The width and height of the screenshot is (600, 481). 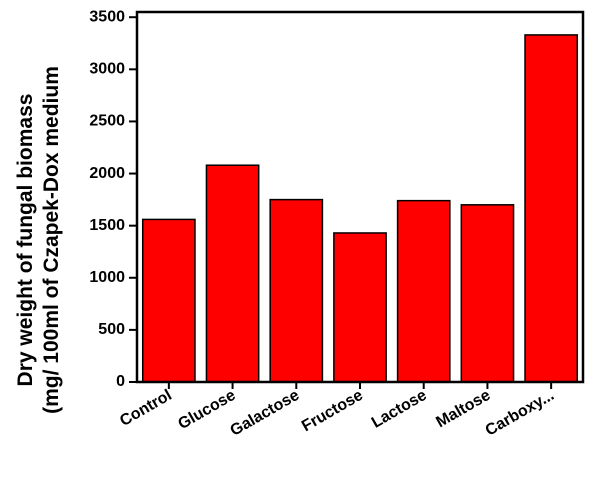 I want to click on y-tick-label: 500, so click(x=111, y=329).